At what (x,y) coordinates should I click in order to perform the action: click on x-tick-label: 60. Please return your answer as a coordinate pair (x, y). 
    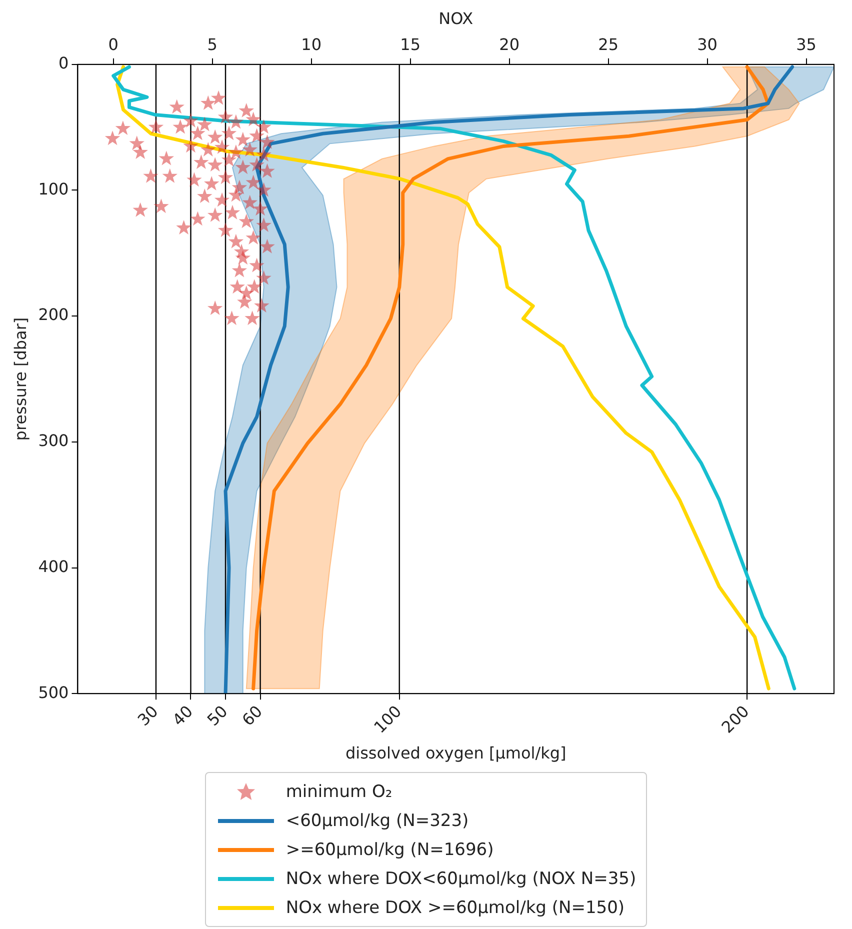
    Looking at the image, I should click on (252, 716).